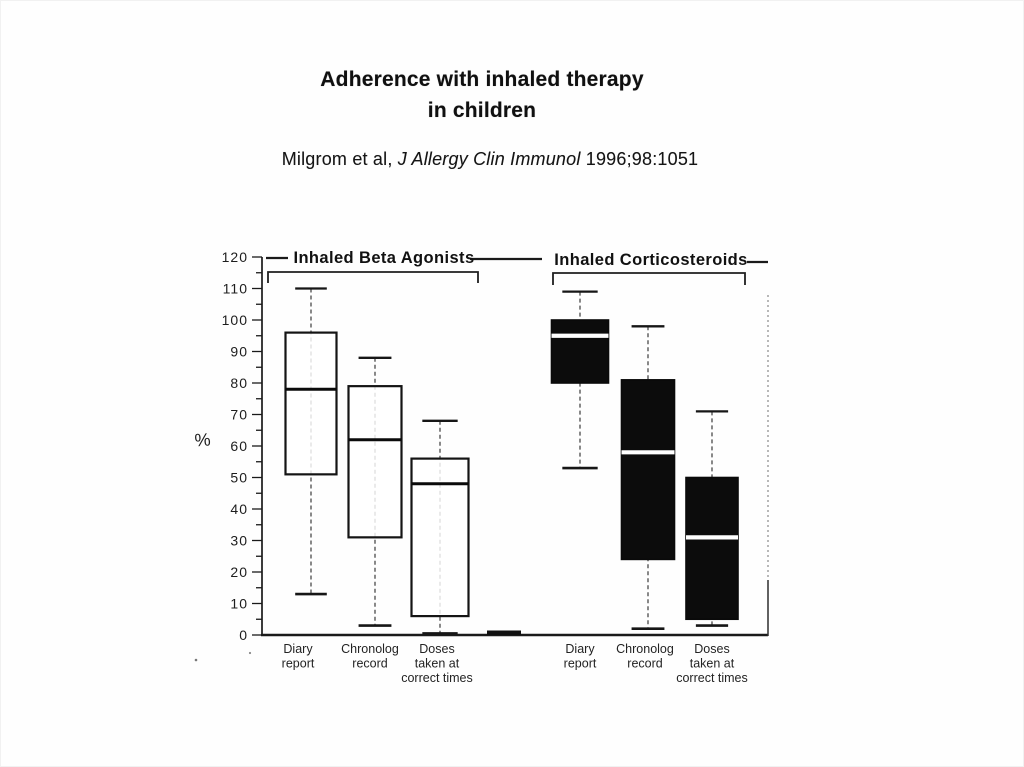 The image size is (1024, 767). Describe the element at coordinates (235, 320) in the screenshot. I see `y-tick-label: 100` at that location.